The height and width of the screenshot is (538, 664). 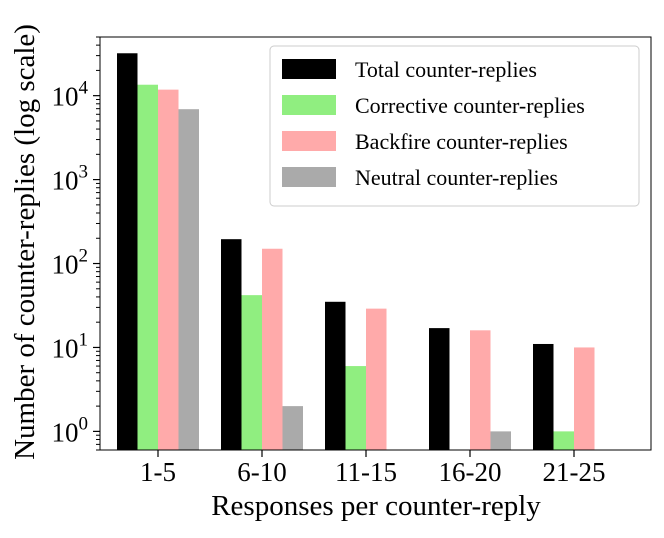 I want to click on bar-21-25-backfire-counter-replies, so click(x=584, y=398).